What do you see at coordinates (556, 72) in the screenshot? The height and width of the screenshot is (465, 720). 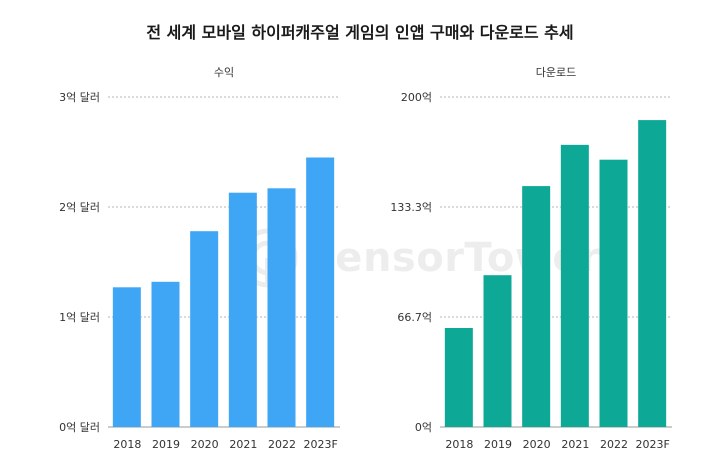 I see `panel-title: 다운로드` at bounding box center [556, 72].